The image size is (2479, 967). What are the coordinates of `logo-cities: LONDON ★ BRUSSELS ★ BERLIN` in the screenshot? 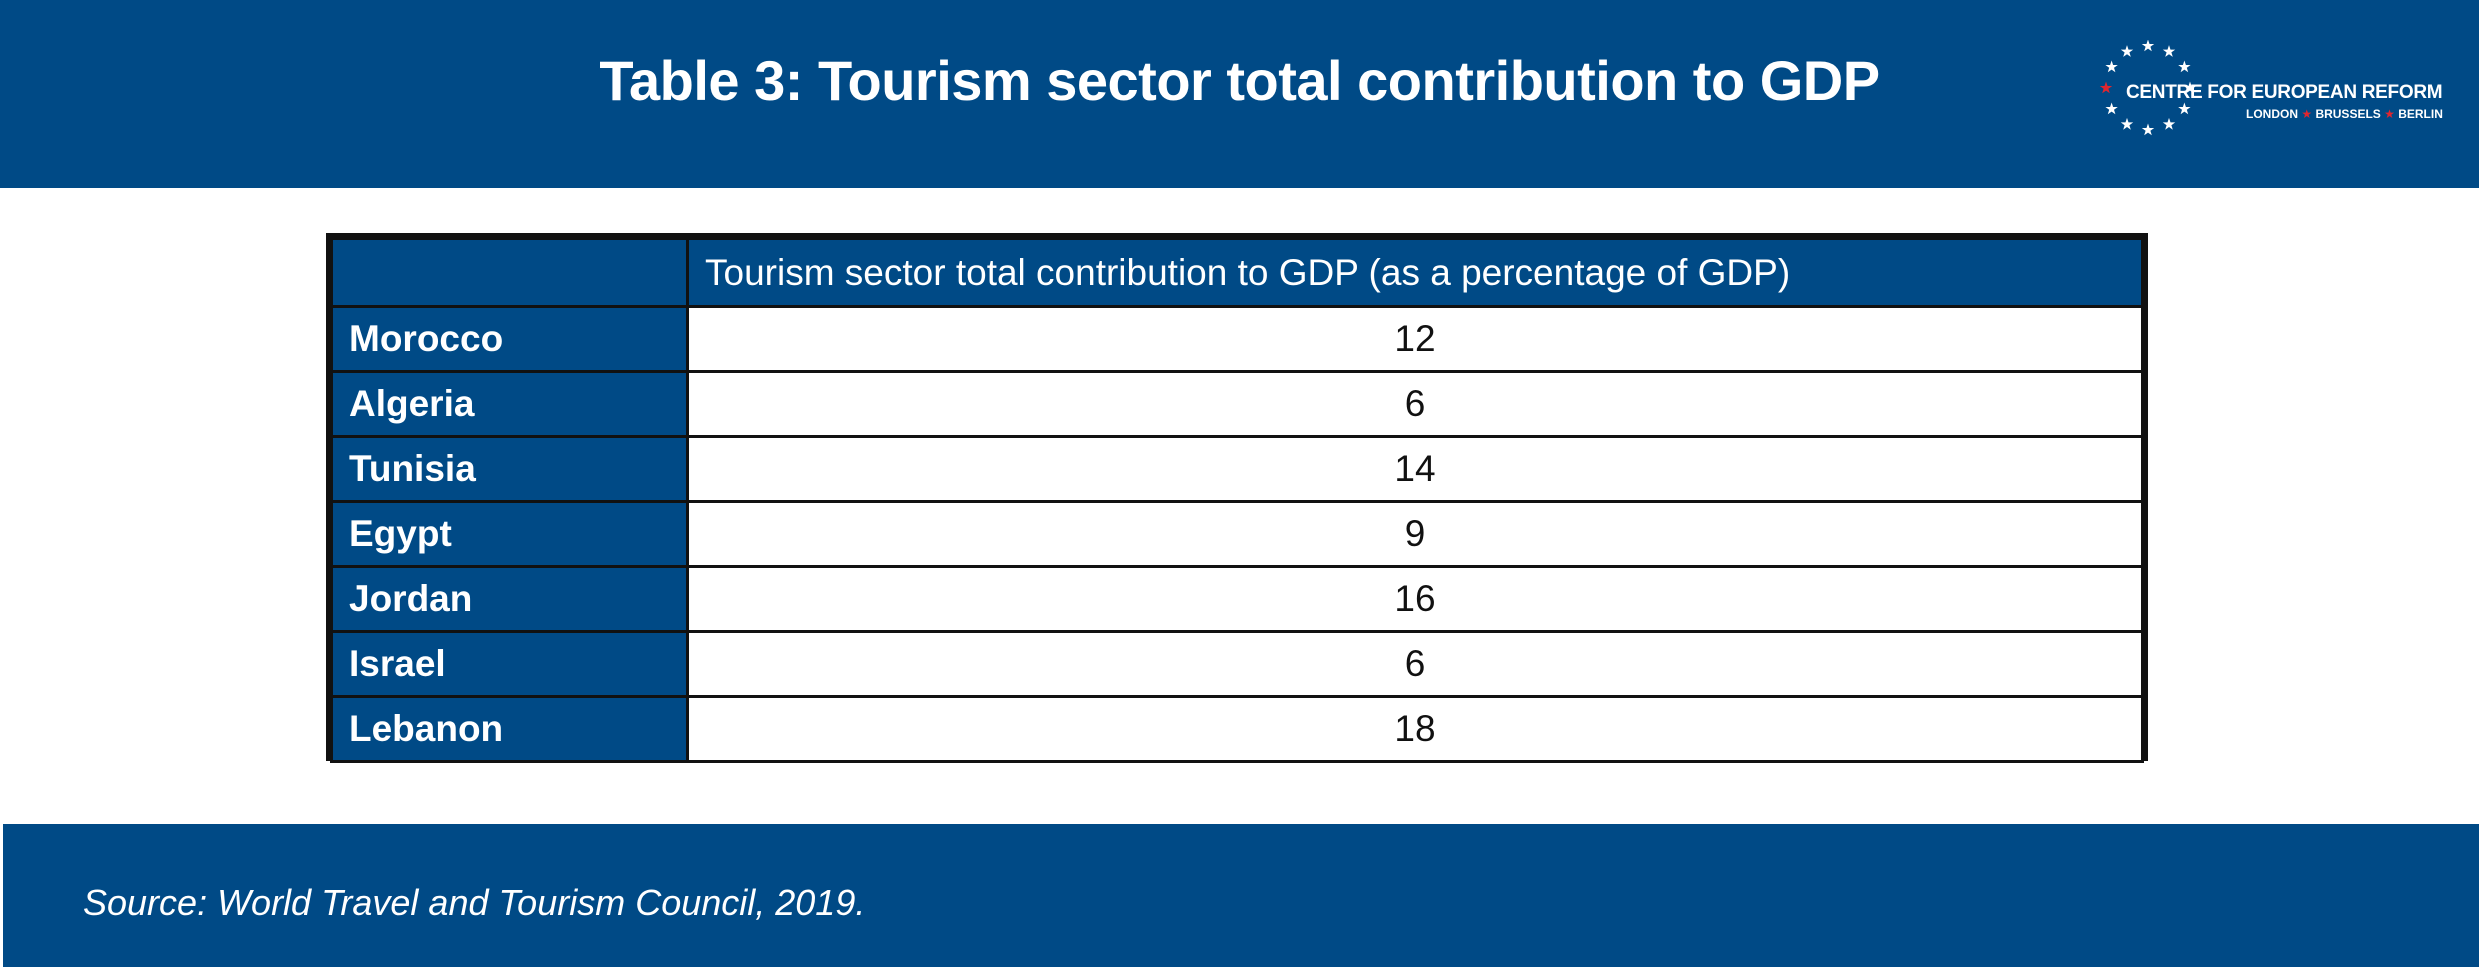 It's located at (2344, 114).